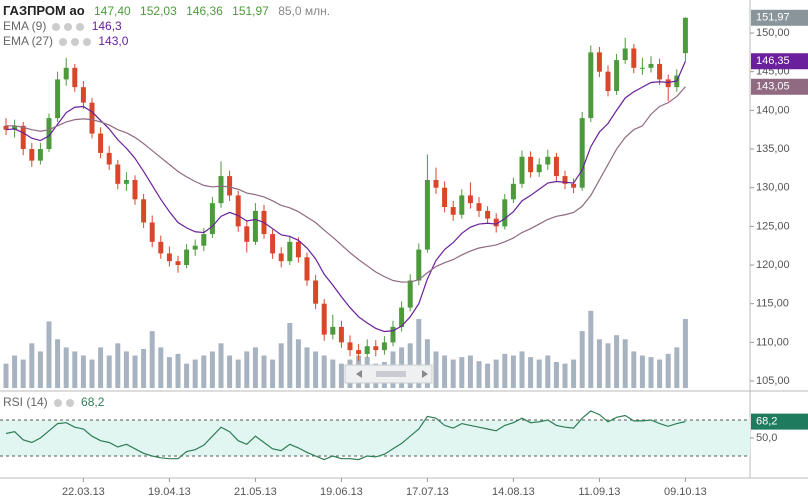 This screenshot has width=808, height=504. What do you see at coordinates (773, 33) in the screenshot?
I see `y-tick-label: 150,00` at bounding box center [773, 33].